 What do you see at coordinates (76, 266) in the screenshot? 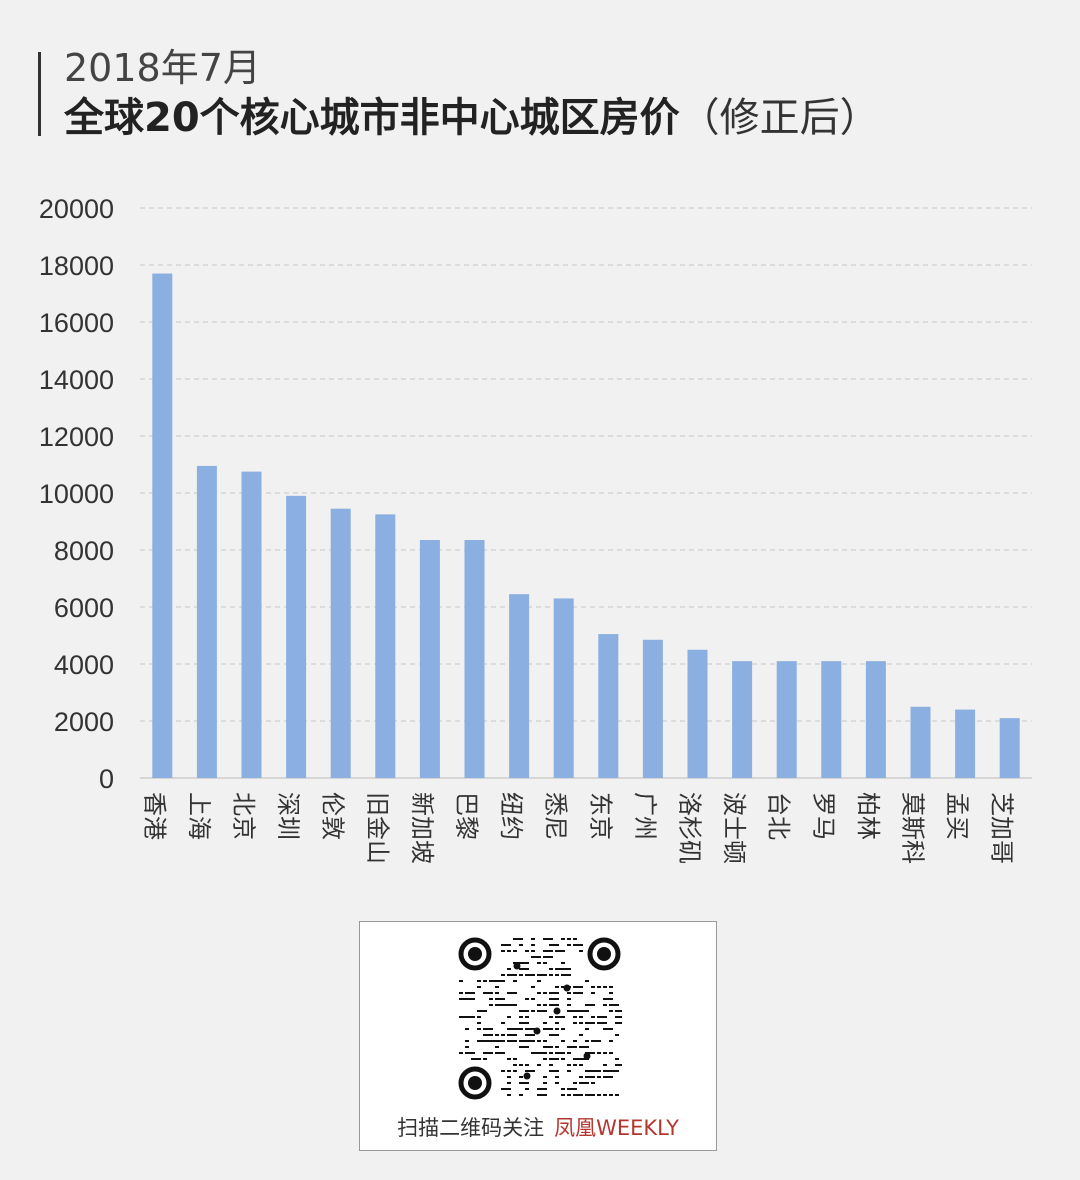
I see `y-tick-label: 18000` at bounding box center [76, 266].